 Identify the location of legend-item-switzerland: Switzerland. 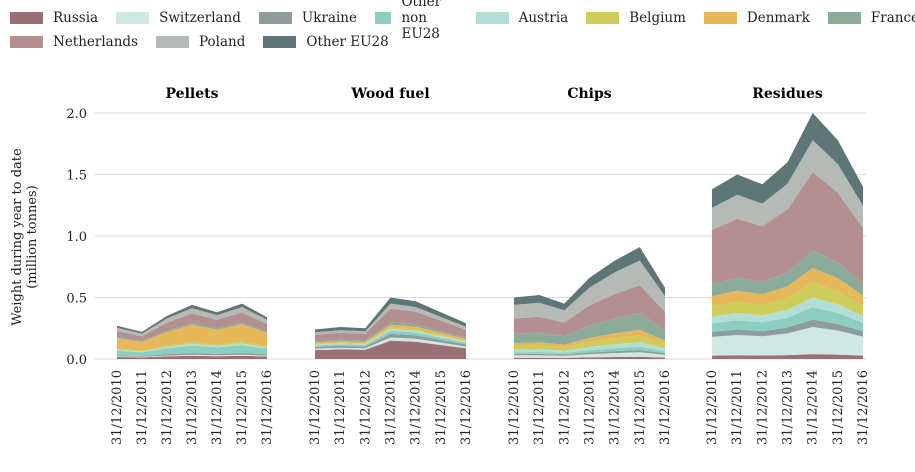
(178, 18).